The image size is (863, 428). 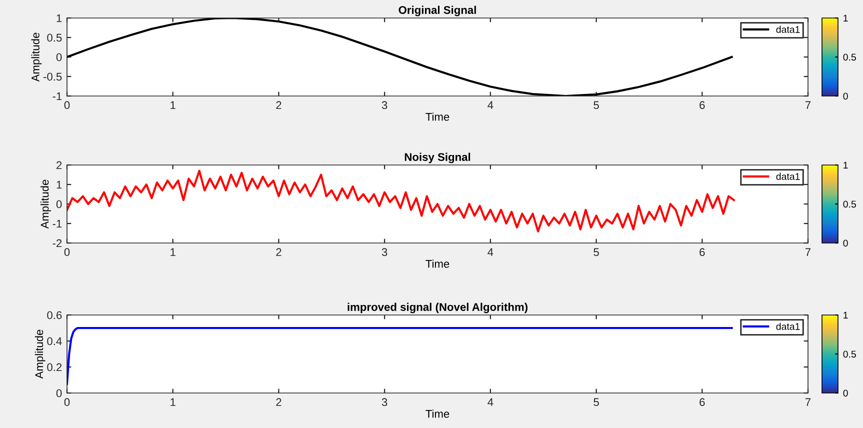 I want to click on y-tick-label: -2, so click(x=57, y=243).